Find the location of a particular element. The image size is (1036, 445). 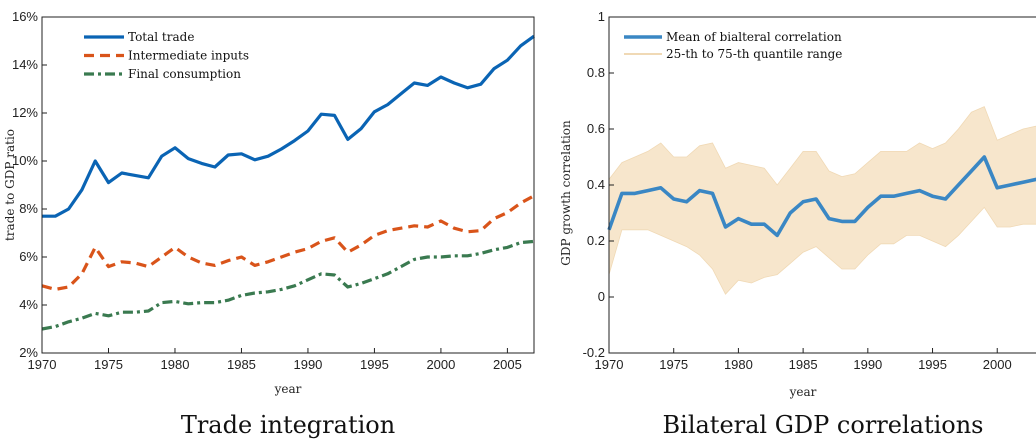

y-tick-label: 6% is located at coordinates (28, 256).